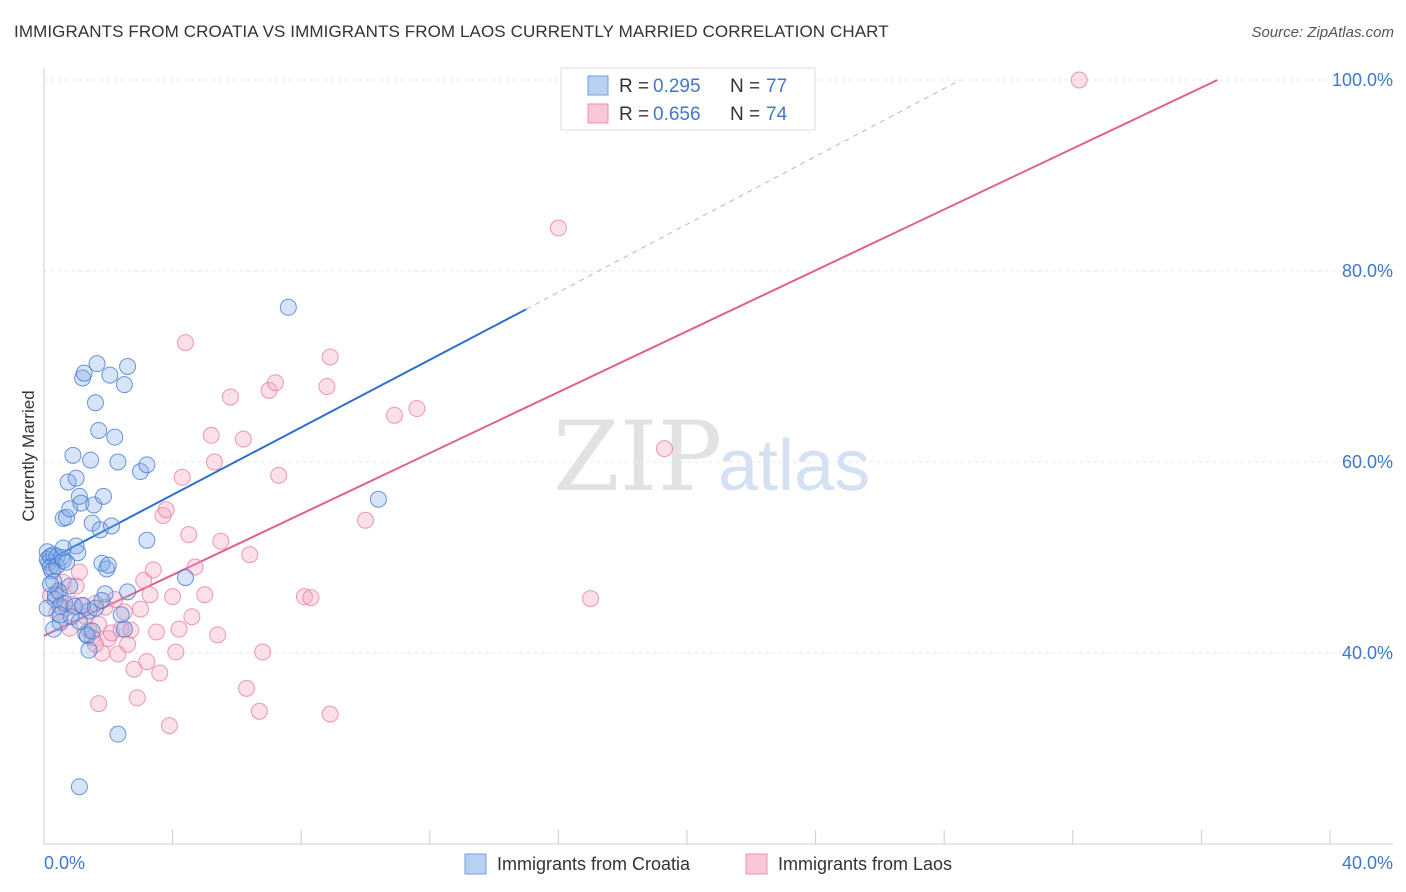 The image size is (1406, 892). What do you see at coordinates (1367, 462) in the screenshot?
I see `y-tick-label-60: 60.0%` at bounding box center [1367, 462].